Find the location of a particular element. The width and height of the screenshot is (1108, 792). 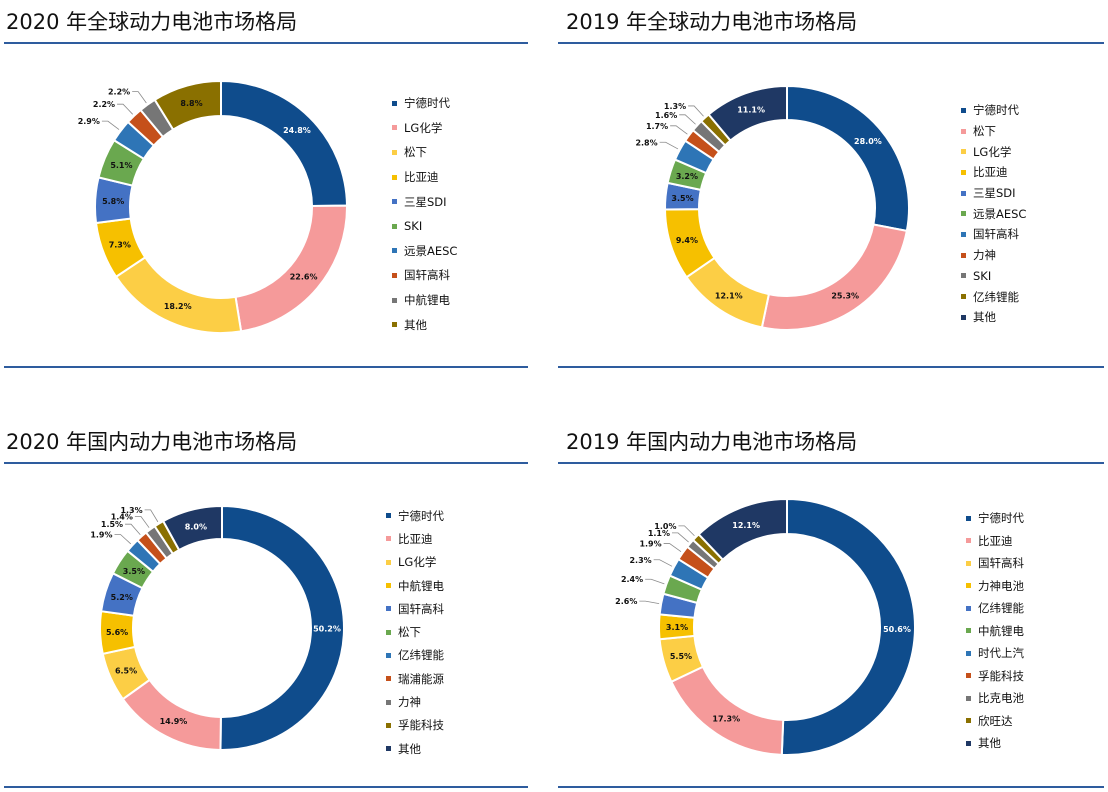

legend-item: LG化学 is located at coordinates (415, 562).